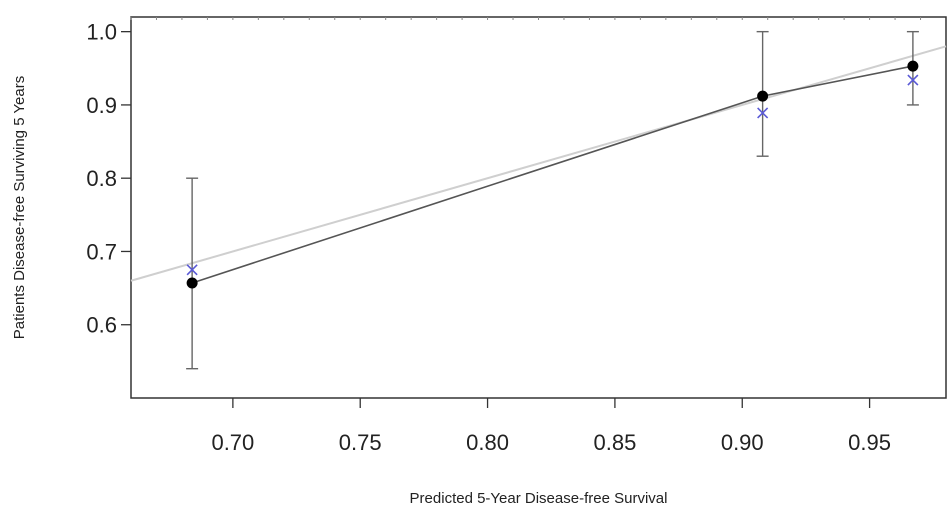 Image resolution: width=952 pixels, height=519 pixels. I want to click on y-tick-label: 0.6, so click(101, 325).